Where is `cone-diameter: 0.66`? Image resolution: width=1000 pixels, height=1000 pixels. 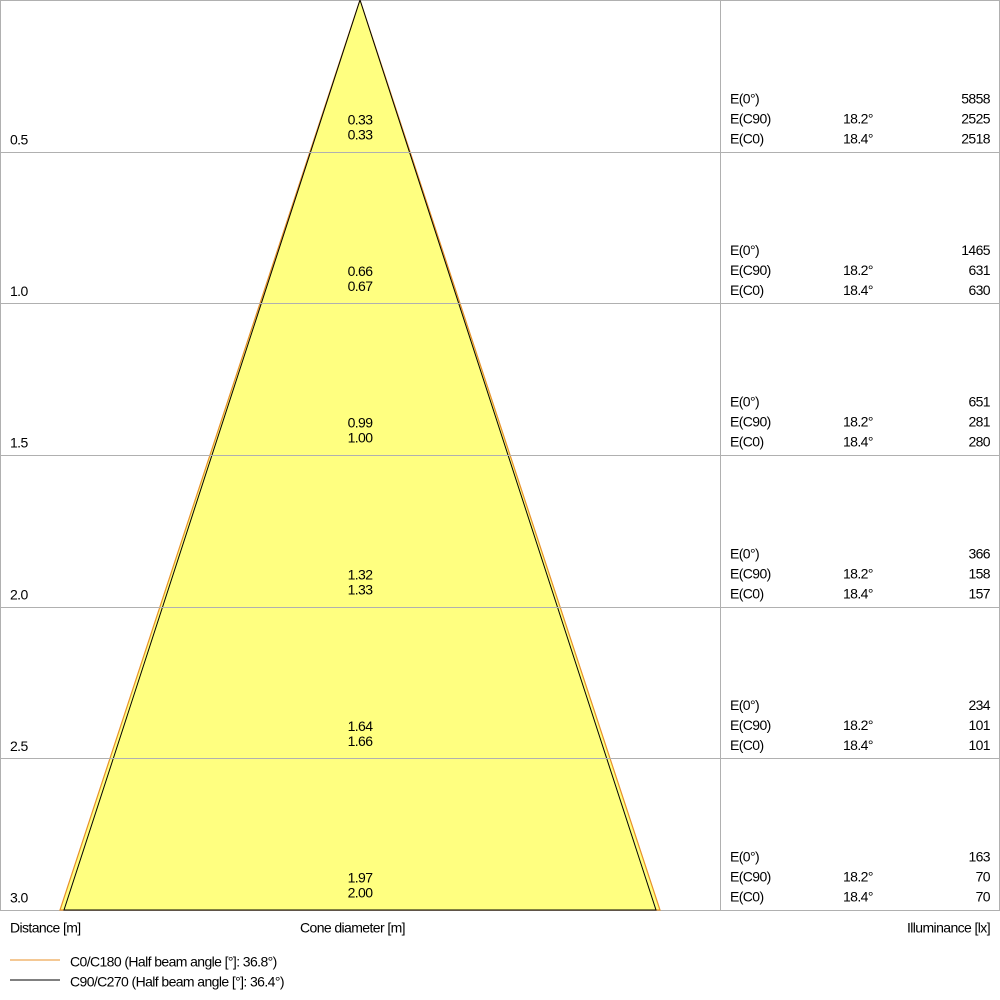
cone-diameter: 0.66 is located at coordinates (361, 271).